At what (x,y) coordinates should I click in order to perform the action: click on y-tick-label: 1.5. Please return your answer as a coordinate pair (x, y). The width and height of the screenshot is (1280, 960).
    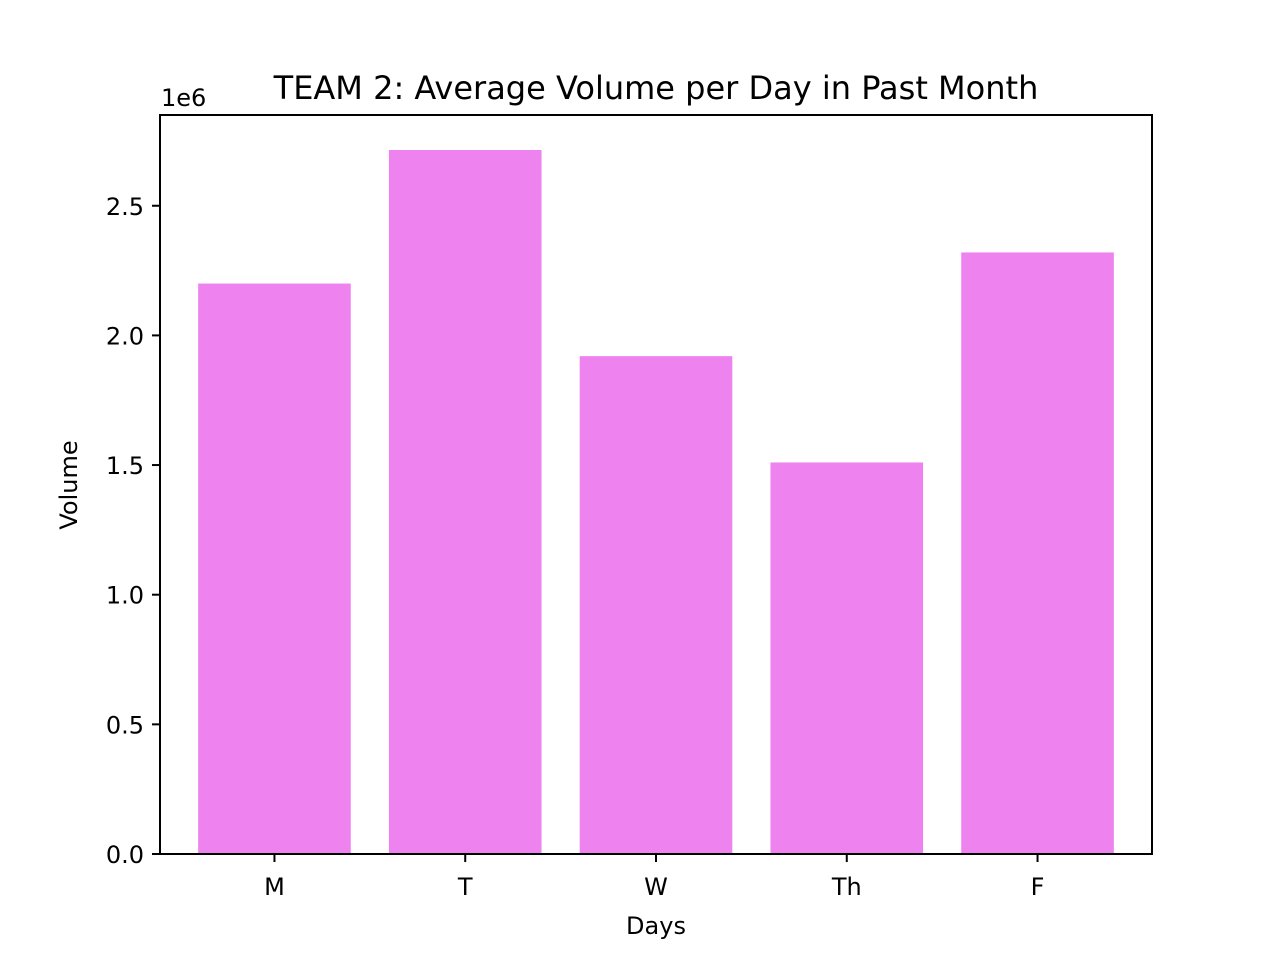
    Looking at the image, I should click on (125, 466).